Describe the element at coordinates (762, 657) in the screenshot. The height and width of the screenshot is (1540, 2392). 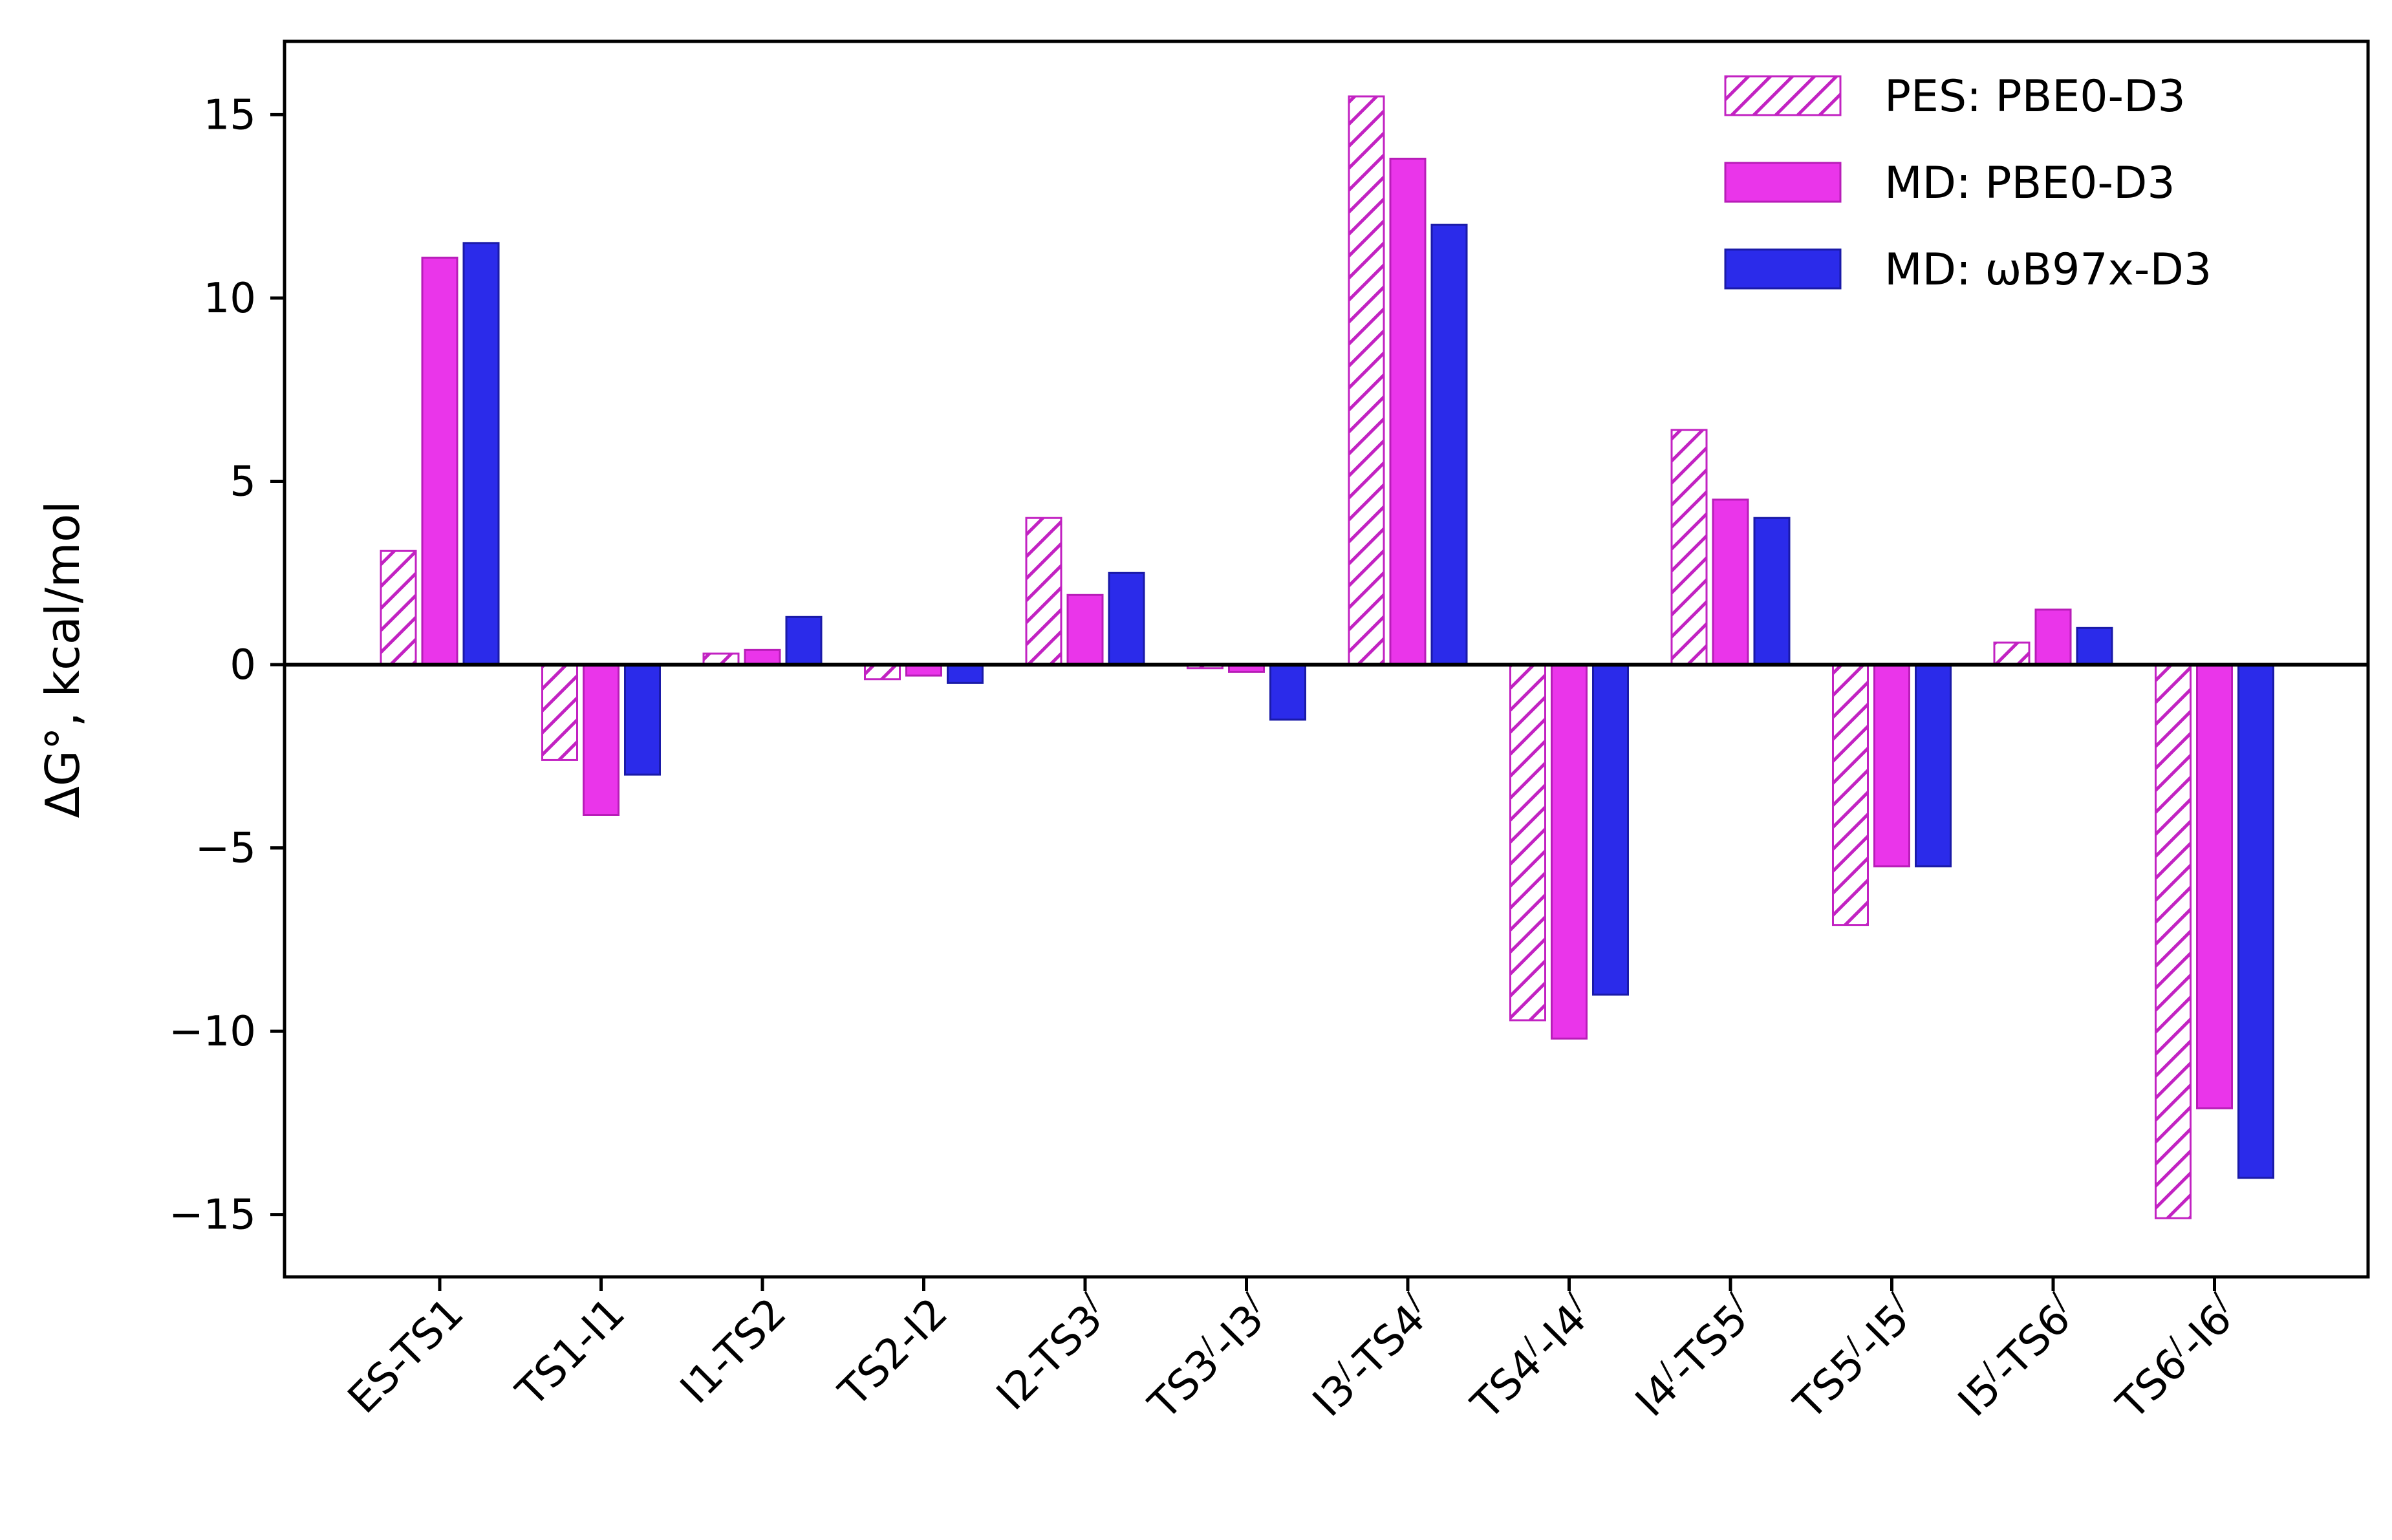
I see `bar-2-I1-TS2` at that location.